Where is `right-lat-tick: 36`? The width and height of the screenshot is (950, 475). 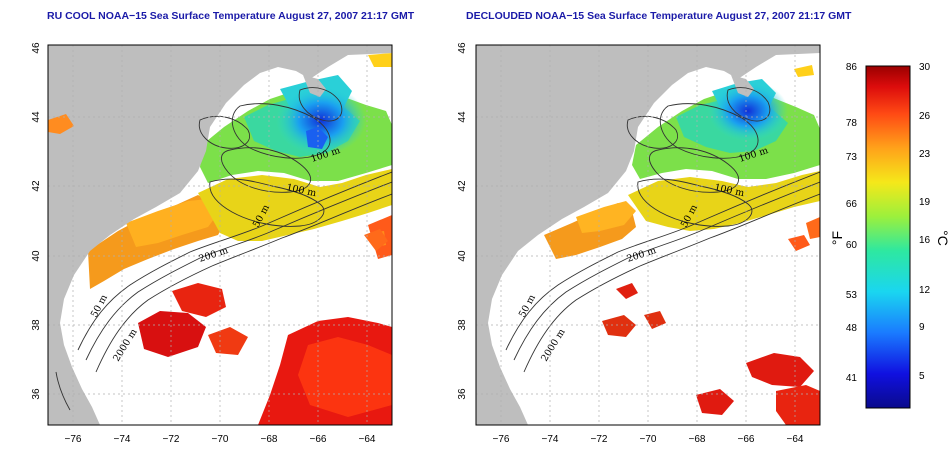
right-lat-tick: 36 is located at coordinates (462, 394).